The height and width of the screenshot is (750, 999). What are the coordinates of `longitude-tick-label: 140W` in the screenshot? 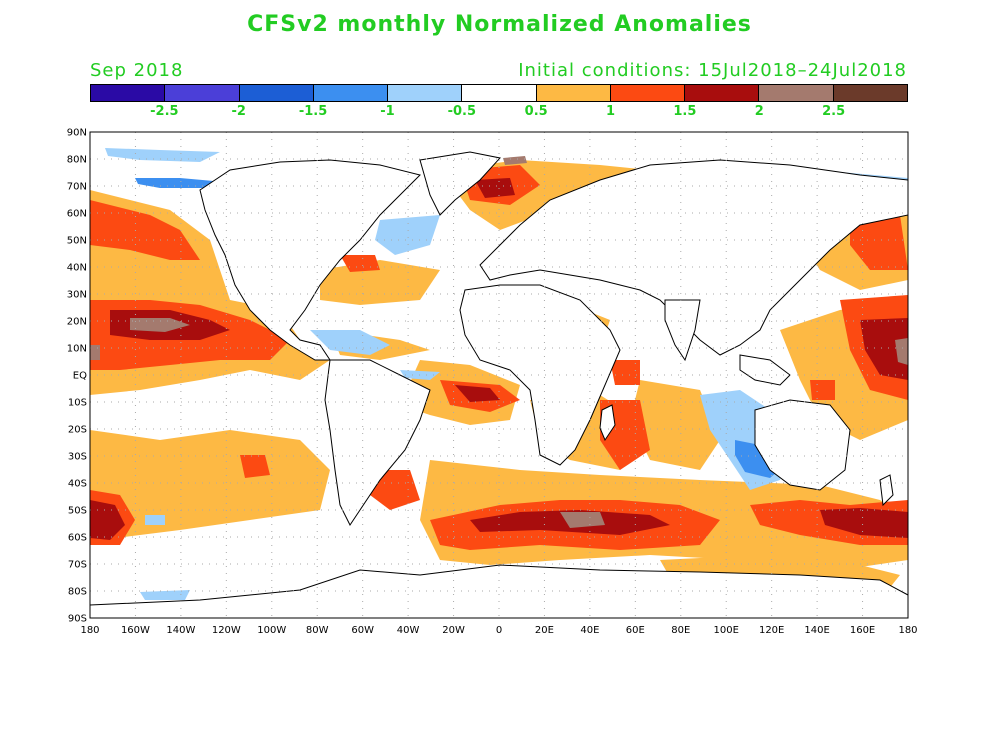 It's located at (180, 630).